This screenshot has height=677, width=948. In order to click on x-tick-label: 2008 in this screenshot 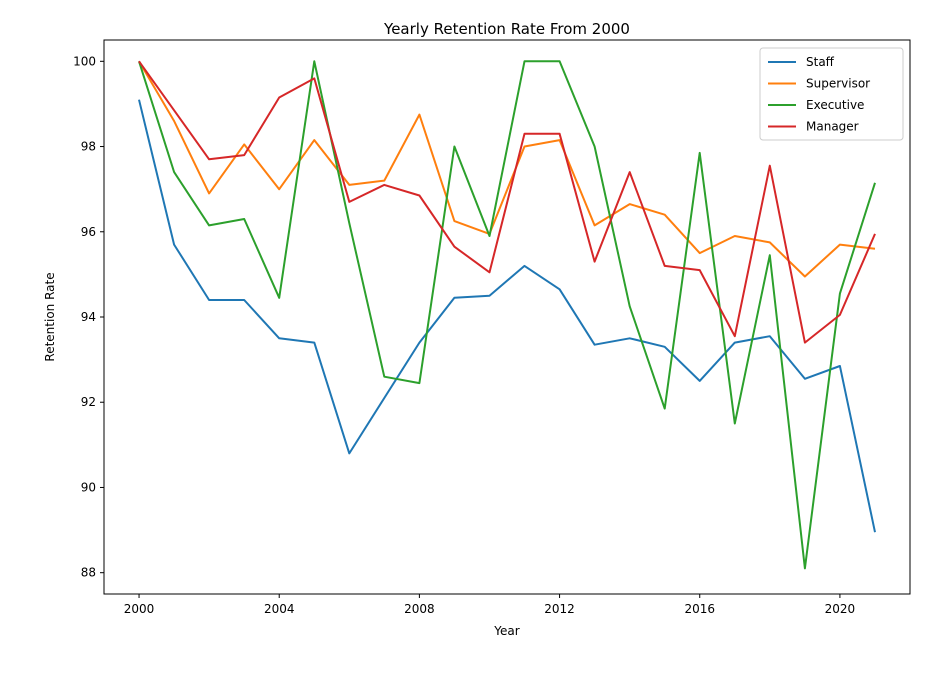, I will do `click(419, 609)`.